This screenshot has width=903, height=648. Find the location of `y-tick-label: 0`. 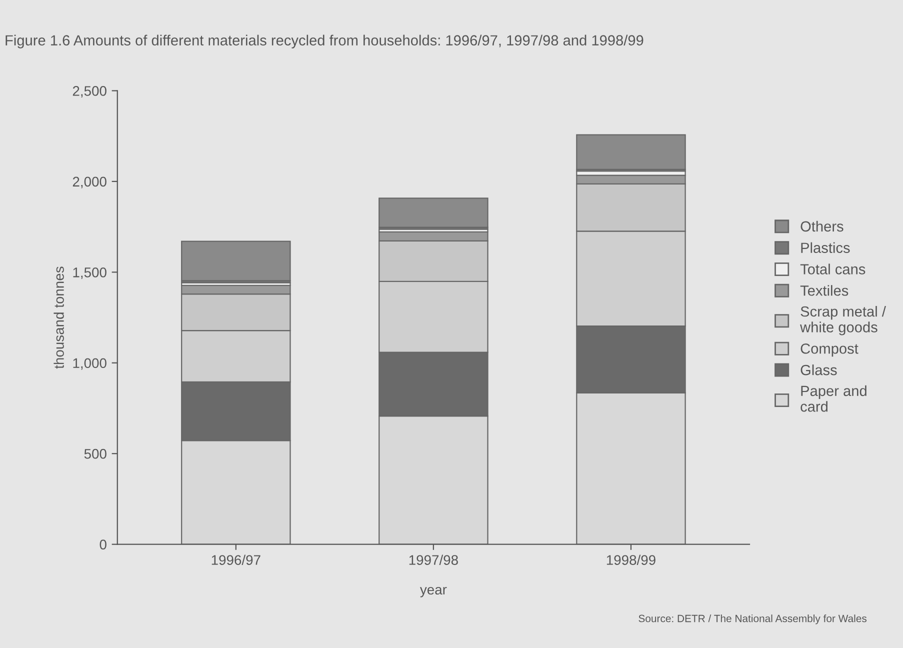

y-tick-label: 0 is located at coordinates (103, 545).